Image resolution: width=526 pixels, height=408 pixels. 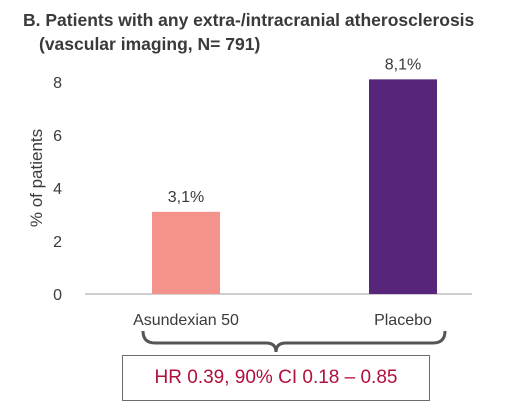 I want to click on hazard-ratio-box: HR 0.39, 90% CI 0.18 – 0.85, so click(x=276, y=378).